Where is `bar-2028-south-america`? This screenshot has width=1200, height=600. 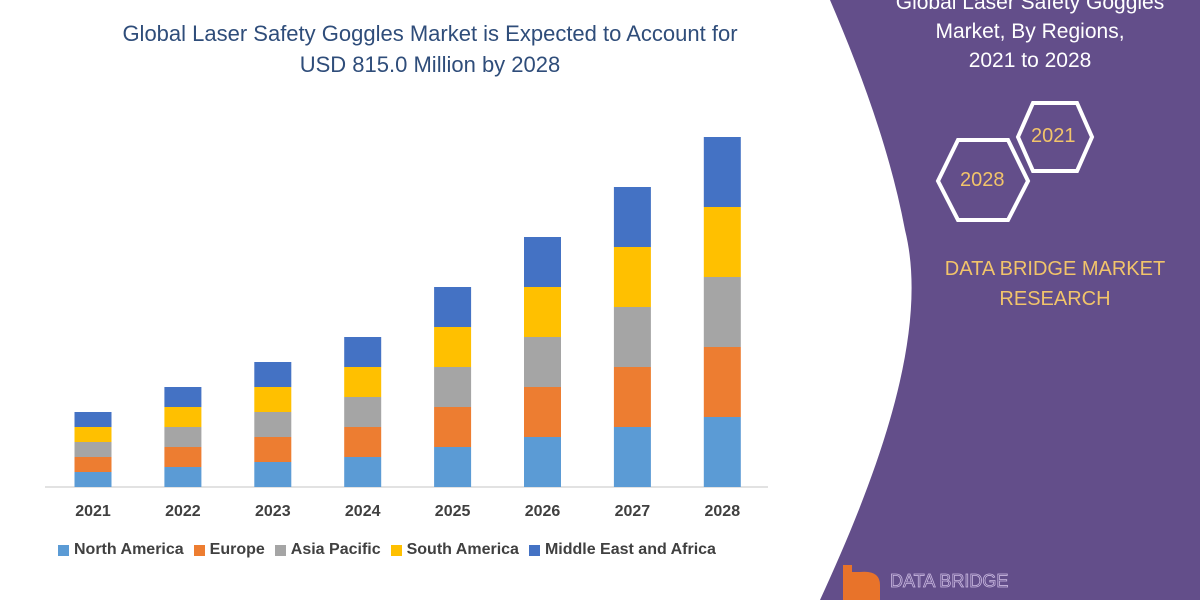
bar-2028-south-america is located at coordinates (722, 242).